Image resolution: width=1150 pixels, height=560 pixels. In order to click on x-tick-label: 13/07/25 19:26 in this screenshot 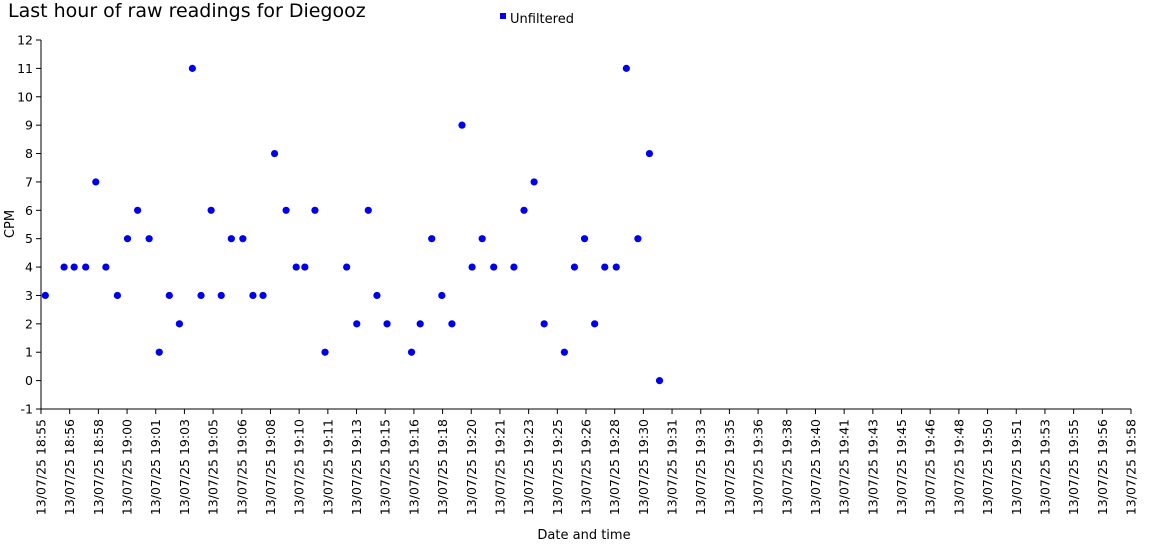, I will do `click(586, 467)`.